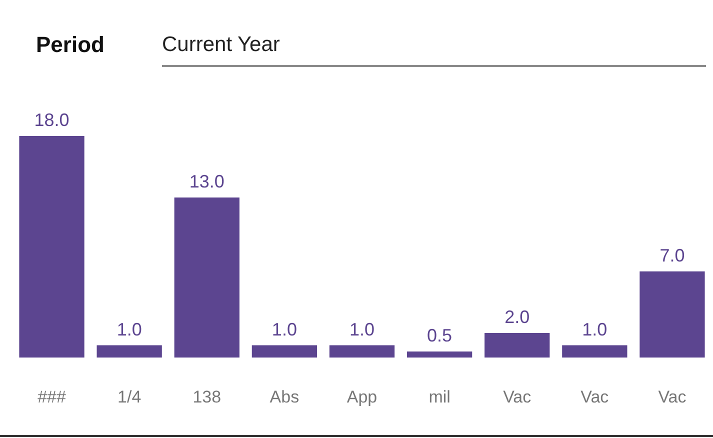  I want to click on x-tick-label: App, so click(362, 396).